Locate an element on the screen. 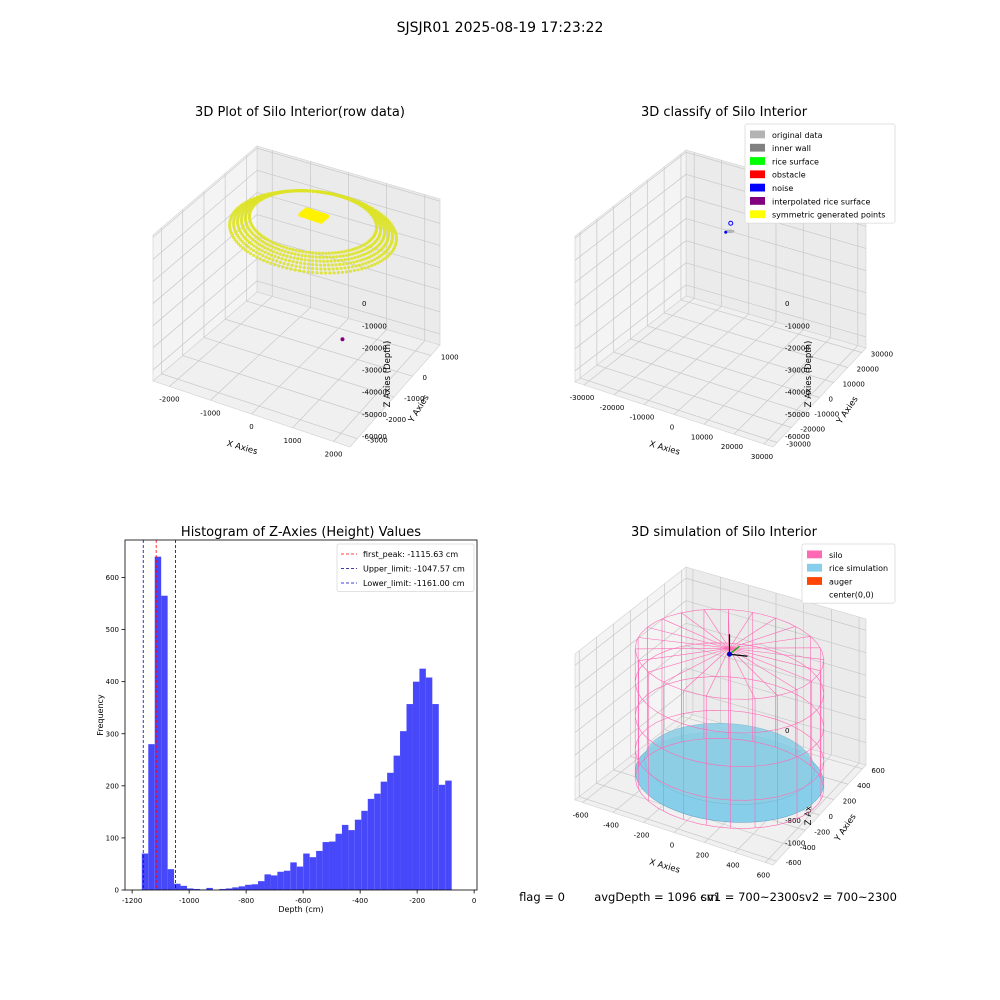 This screenshot has width=1000, height=1000. panel2-legend-swatch is located at coordinates (757, 134).